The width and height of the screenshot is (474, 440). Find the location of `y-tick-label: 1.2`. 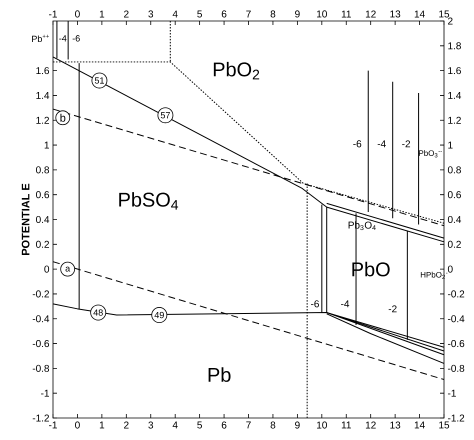

y-tick-label: 1.2 is located at coordinates (42, 120).